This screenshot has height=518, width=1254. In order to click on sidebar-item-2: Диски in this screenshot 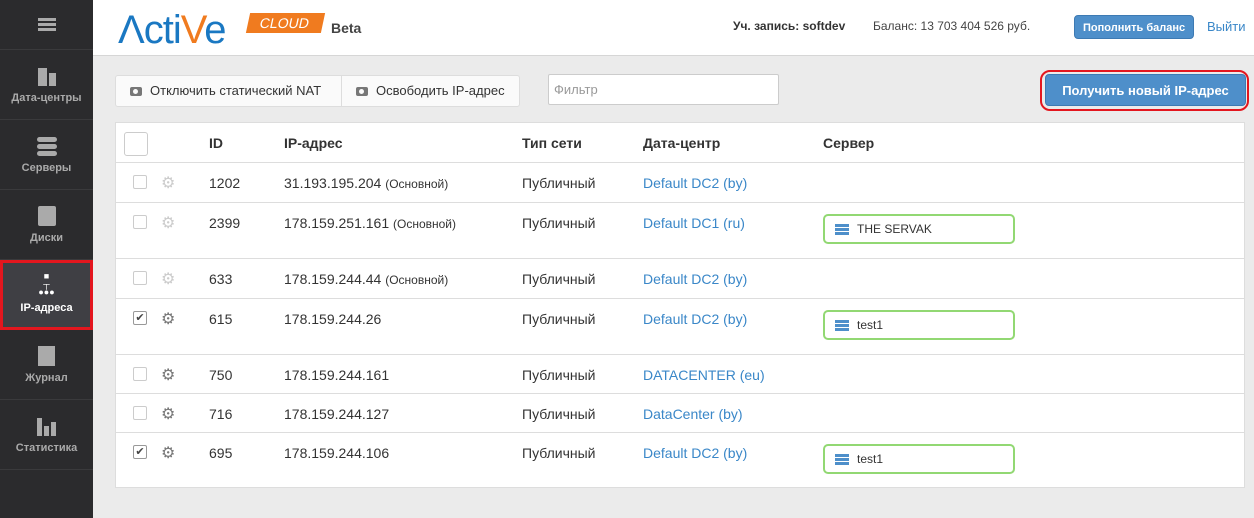, I will do `click(46, 225)`.